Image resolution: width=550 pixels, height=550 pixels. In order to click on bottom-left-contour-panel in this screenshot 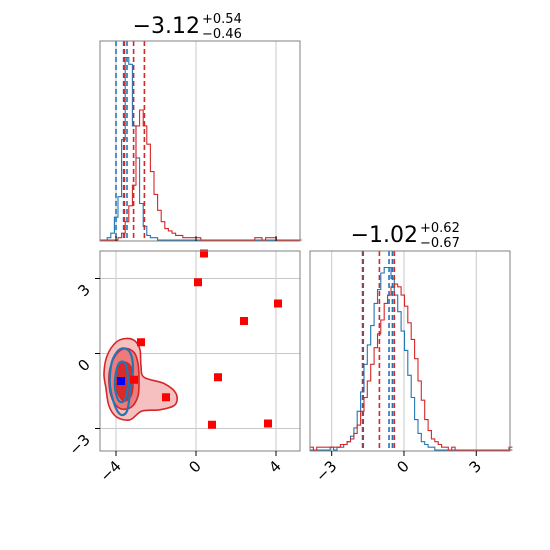, I will do `click(192, 339)`.